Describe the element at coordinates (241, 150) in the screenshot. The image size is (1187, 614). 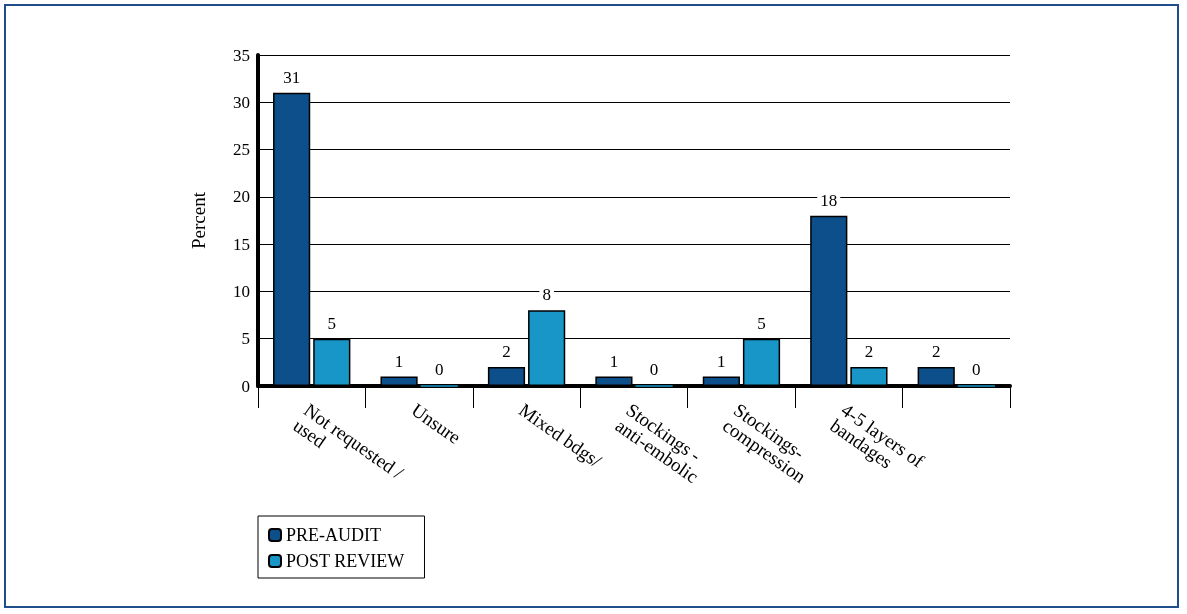
I see `y-tick-label: 25` at that location.